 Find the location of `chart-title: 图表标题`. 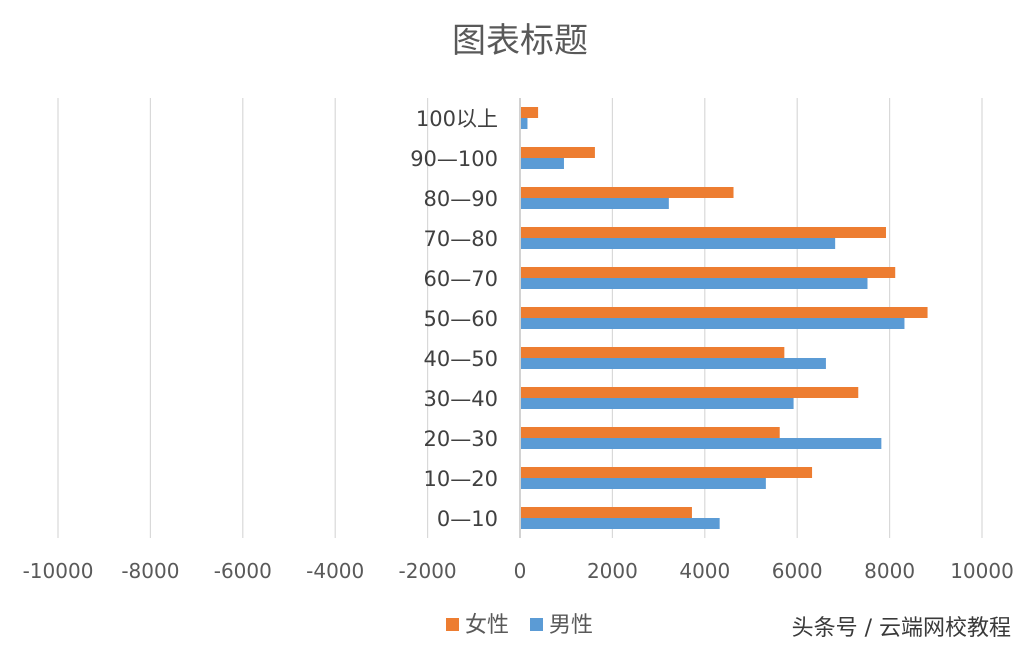

chart-title: 图表标题 is located at coordinates (520, 41).